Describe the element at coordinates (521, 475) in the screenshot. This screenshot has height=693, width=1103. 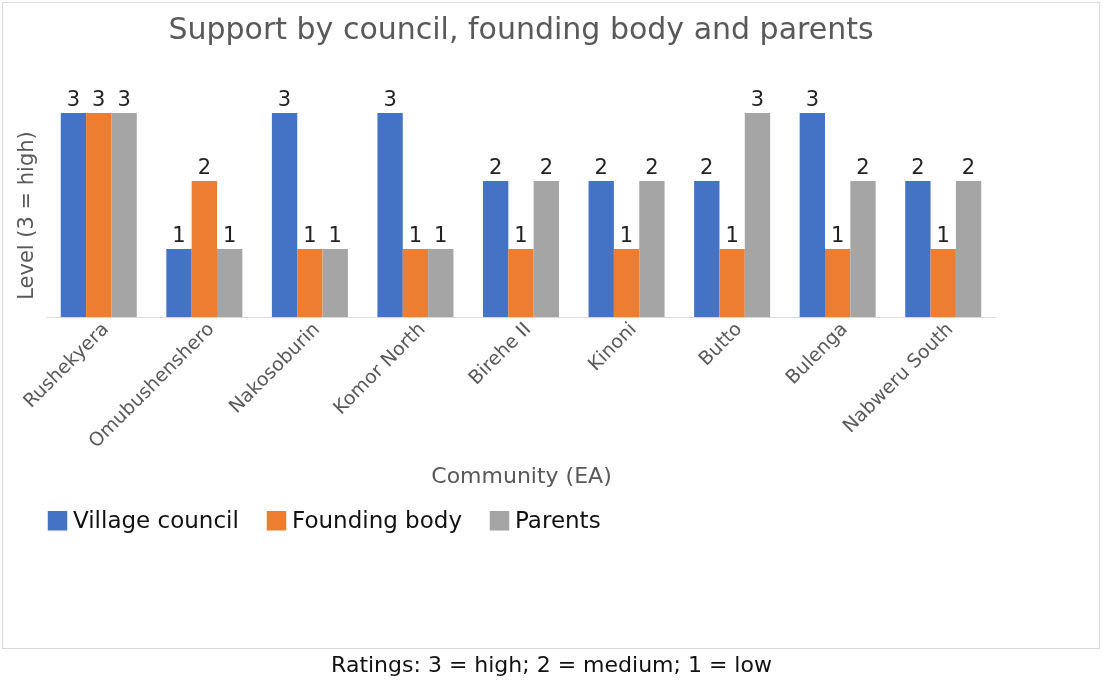
I see `x-axis-title: Community (EA)` at that location.